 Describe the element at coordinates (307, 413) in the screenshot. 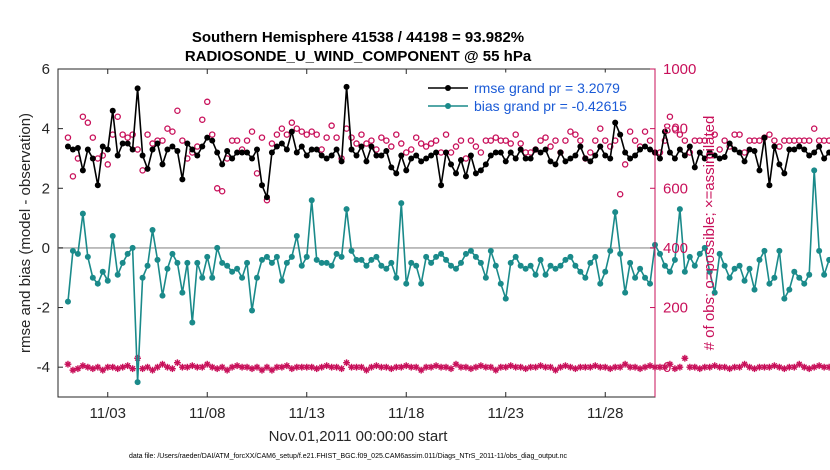

I see `x-tick-label: 11/13` at that location.